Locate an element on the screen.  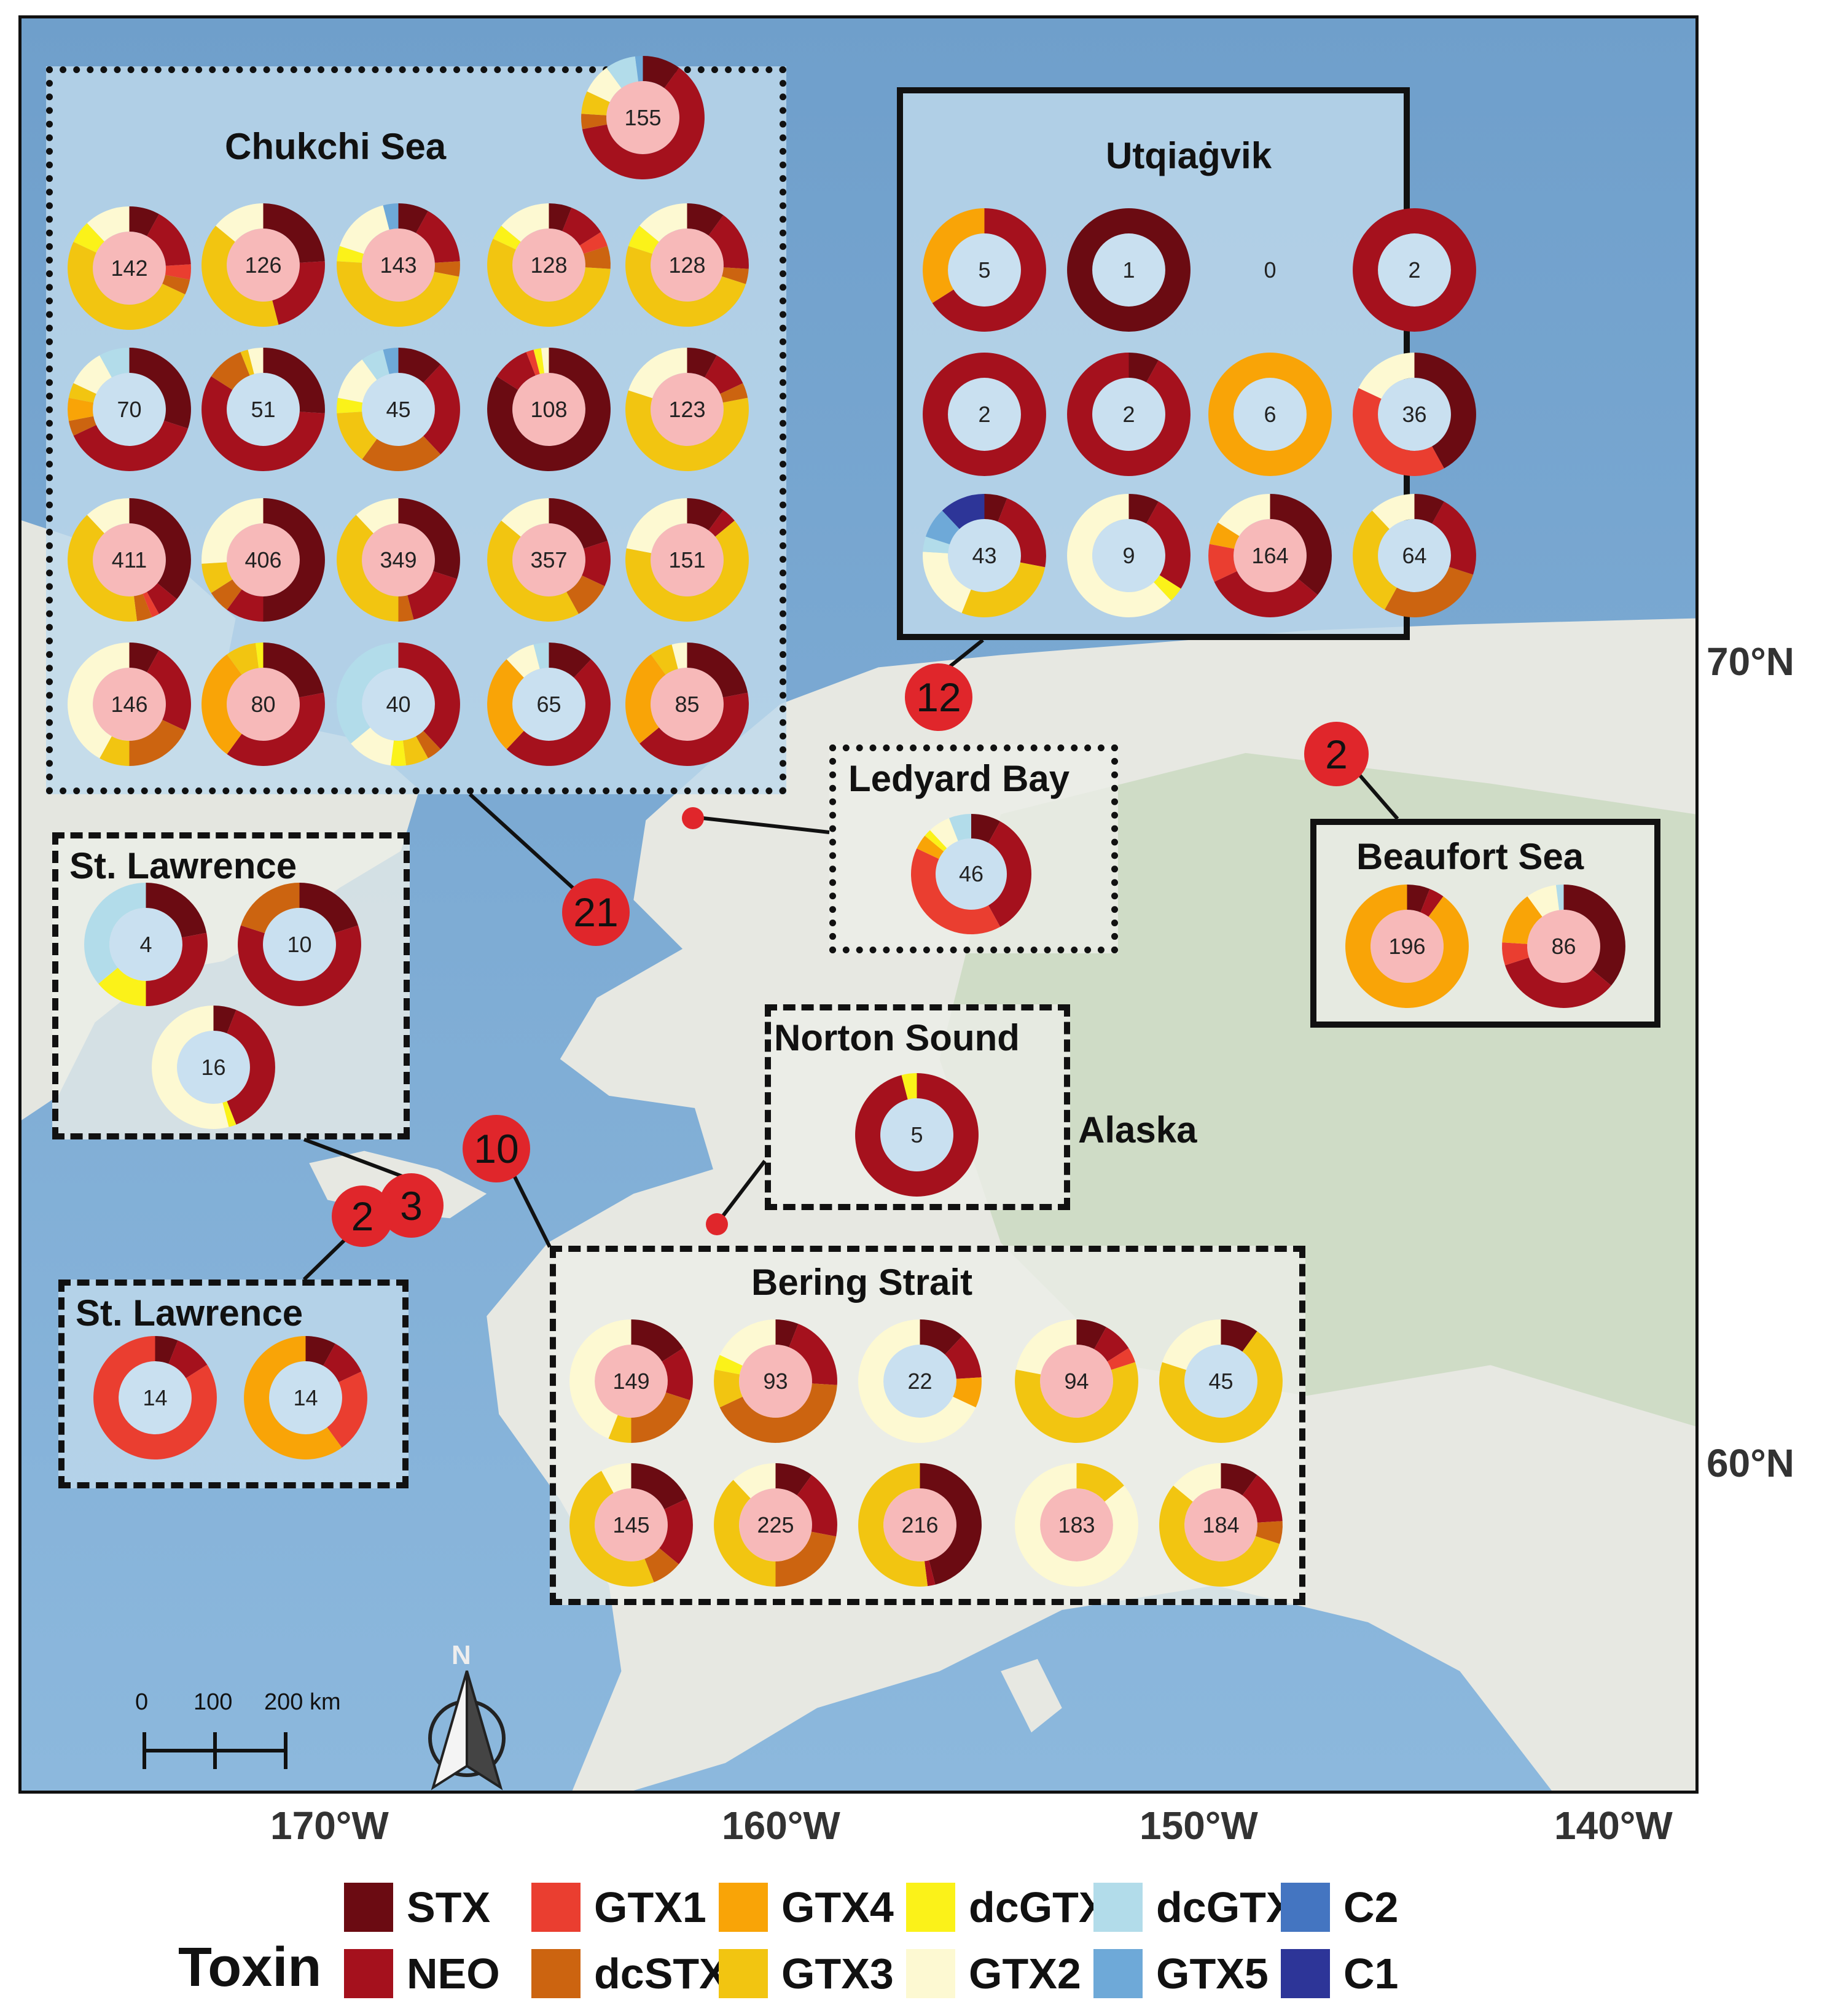
count-badge: 21 is located at coordinates (596, 912).